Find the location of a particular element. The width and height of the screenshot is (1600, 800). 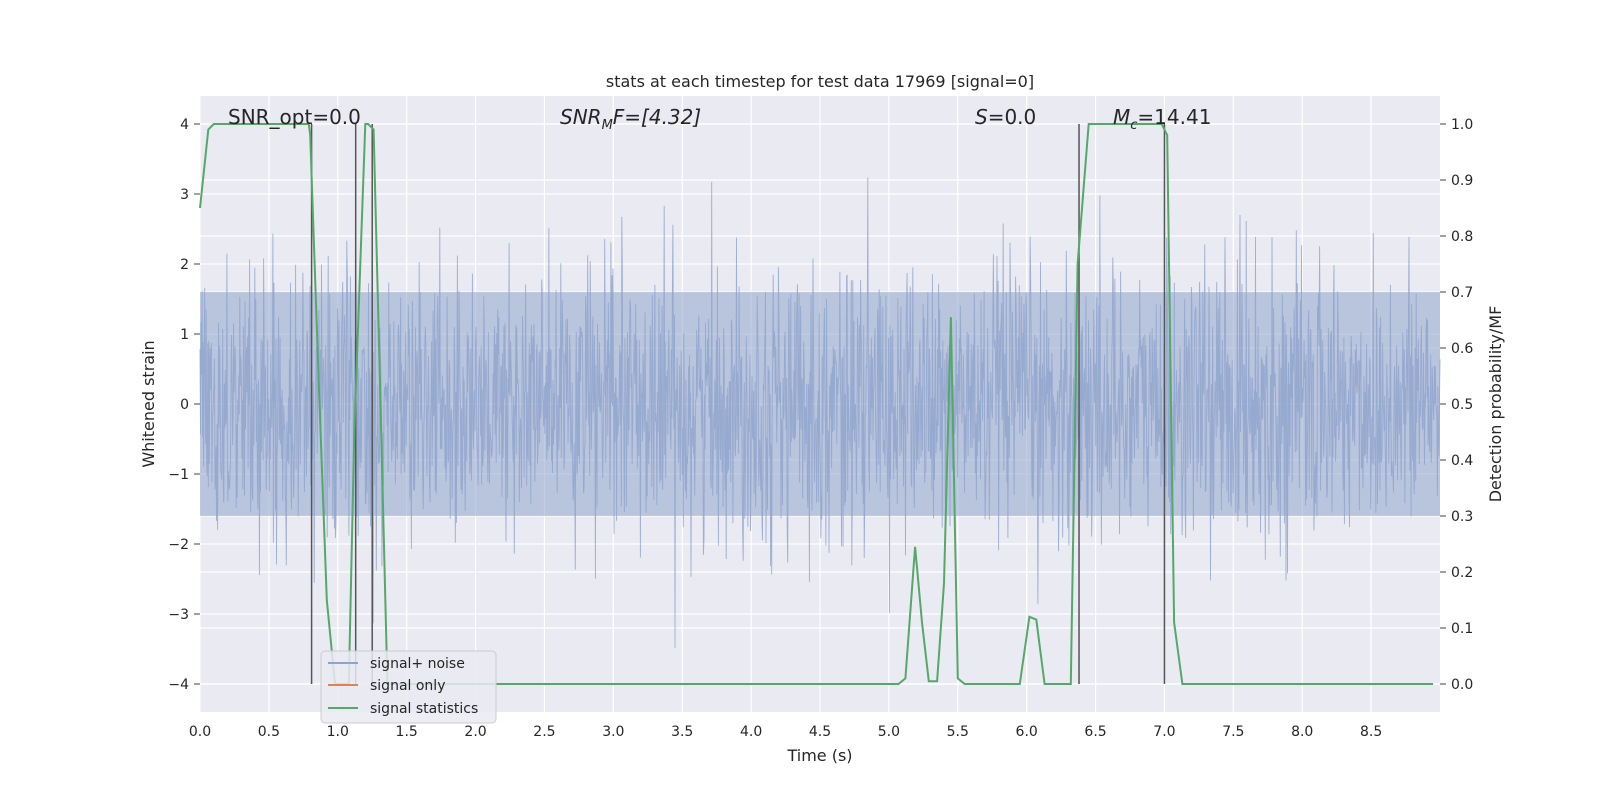

y-left-tick-label: 3 is located at coordinates (184, 195).